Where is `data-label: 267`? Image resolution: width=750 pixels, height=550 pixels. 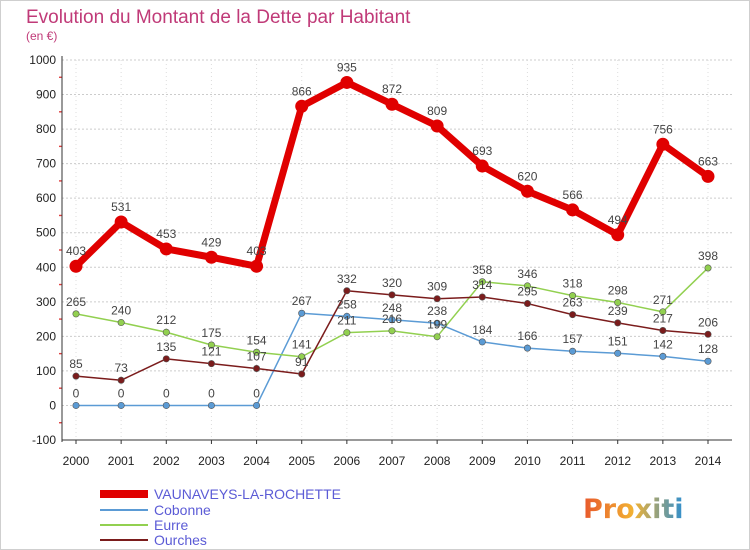
data-label: 267 is located at coordinates (302, 301).